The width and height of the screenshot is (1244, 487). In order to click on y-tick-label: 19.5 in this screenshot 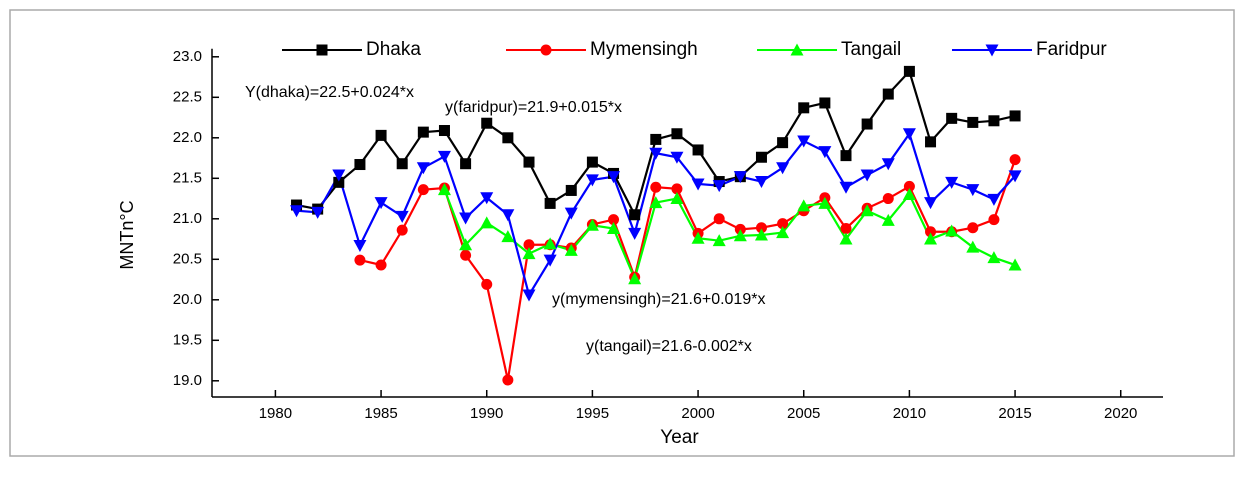, I will do `click(187, 339)`.